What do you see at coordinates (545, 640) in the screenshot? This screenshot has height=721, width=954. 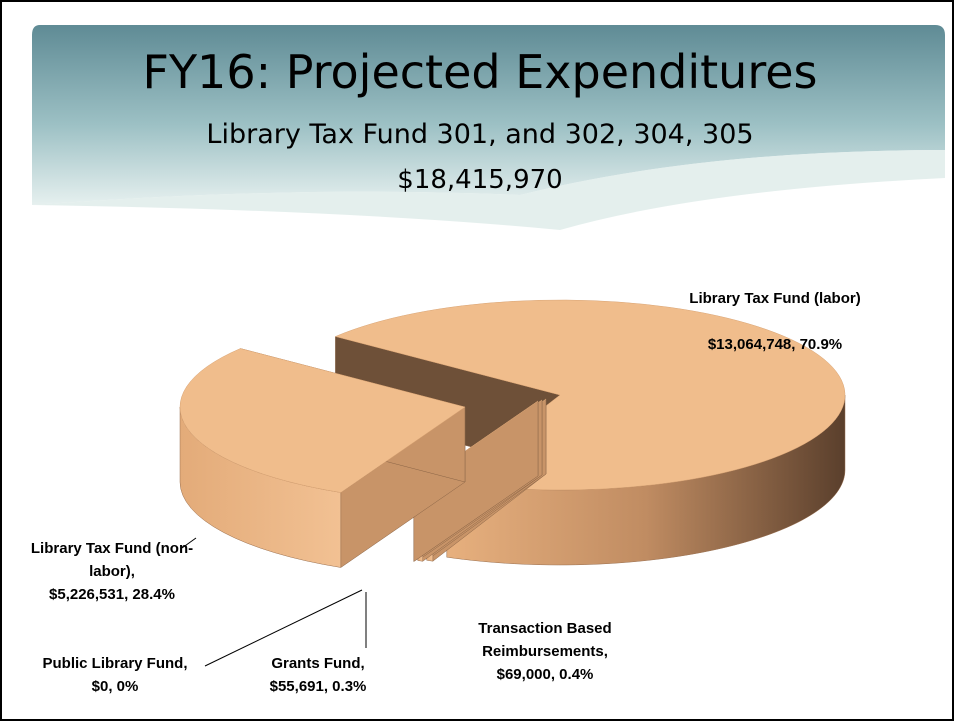 I see `slice-label: Transaction Based Reimbursements,` at bounding box center [545, 640].